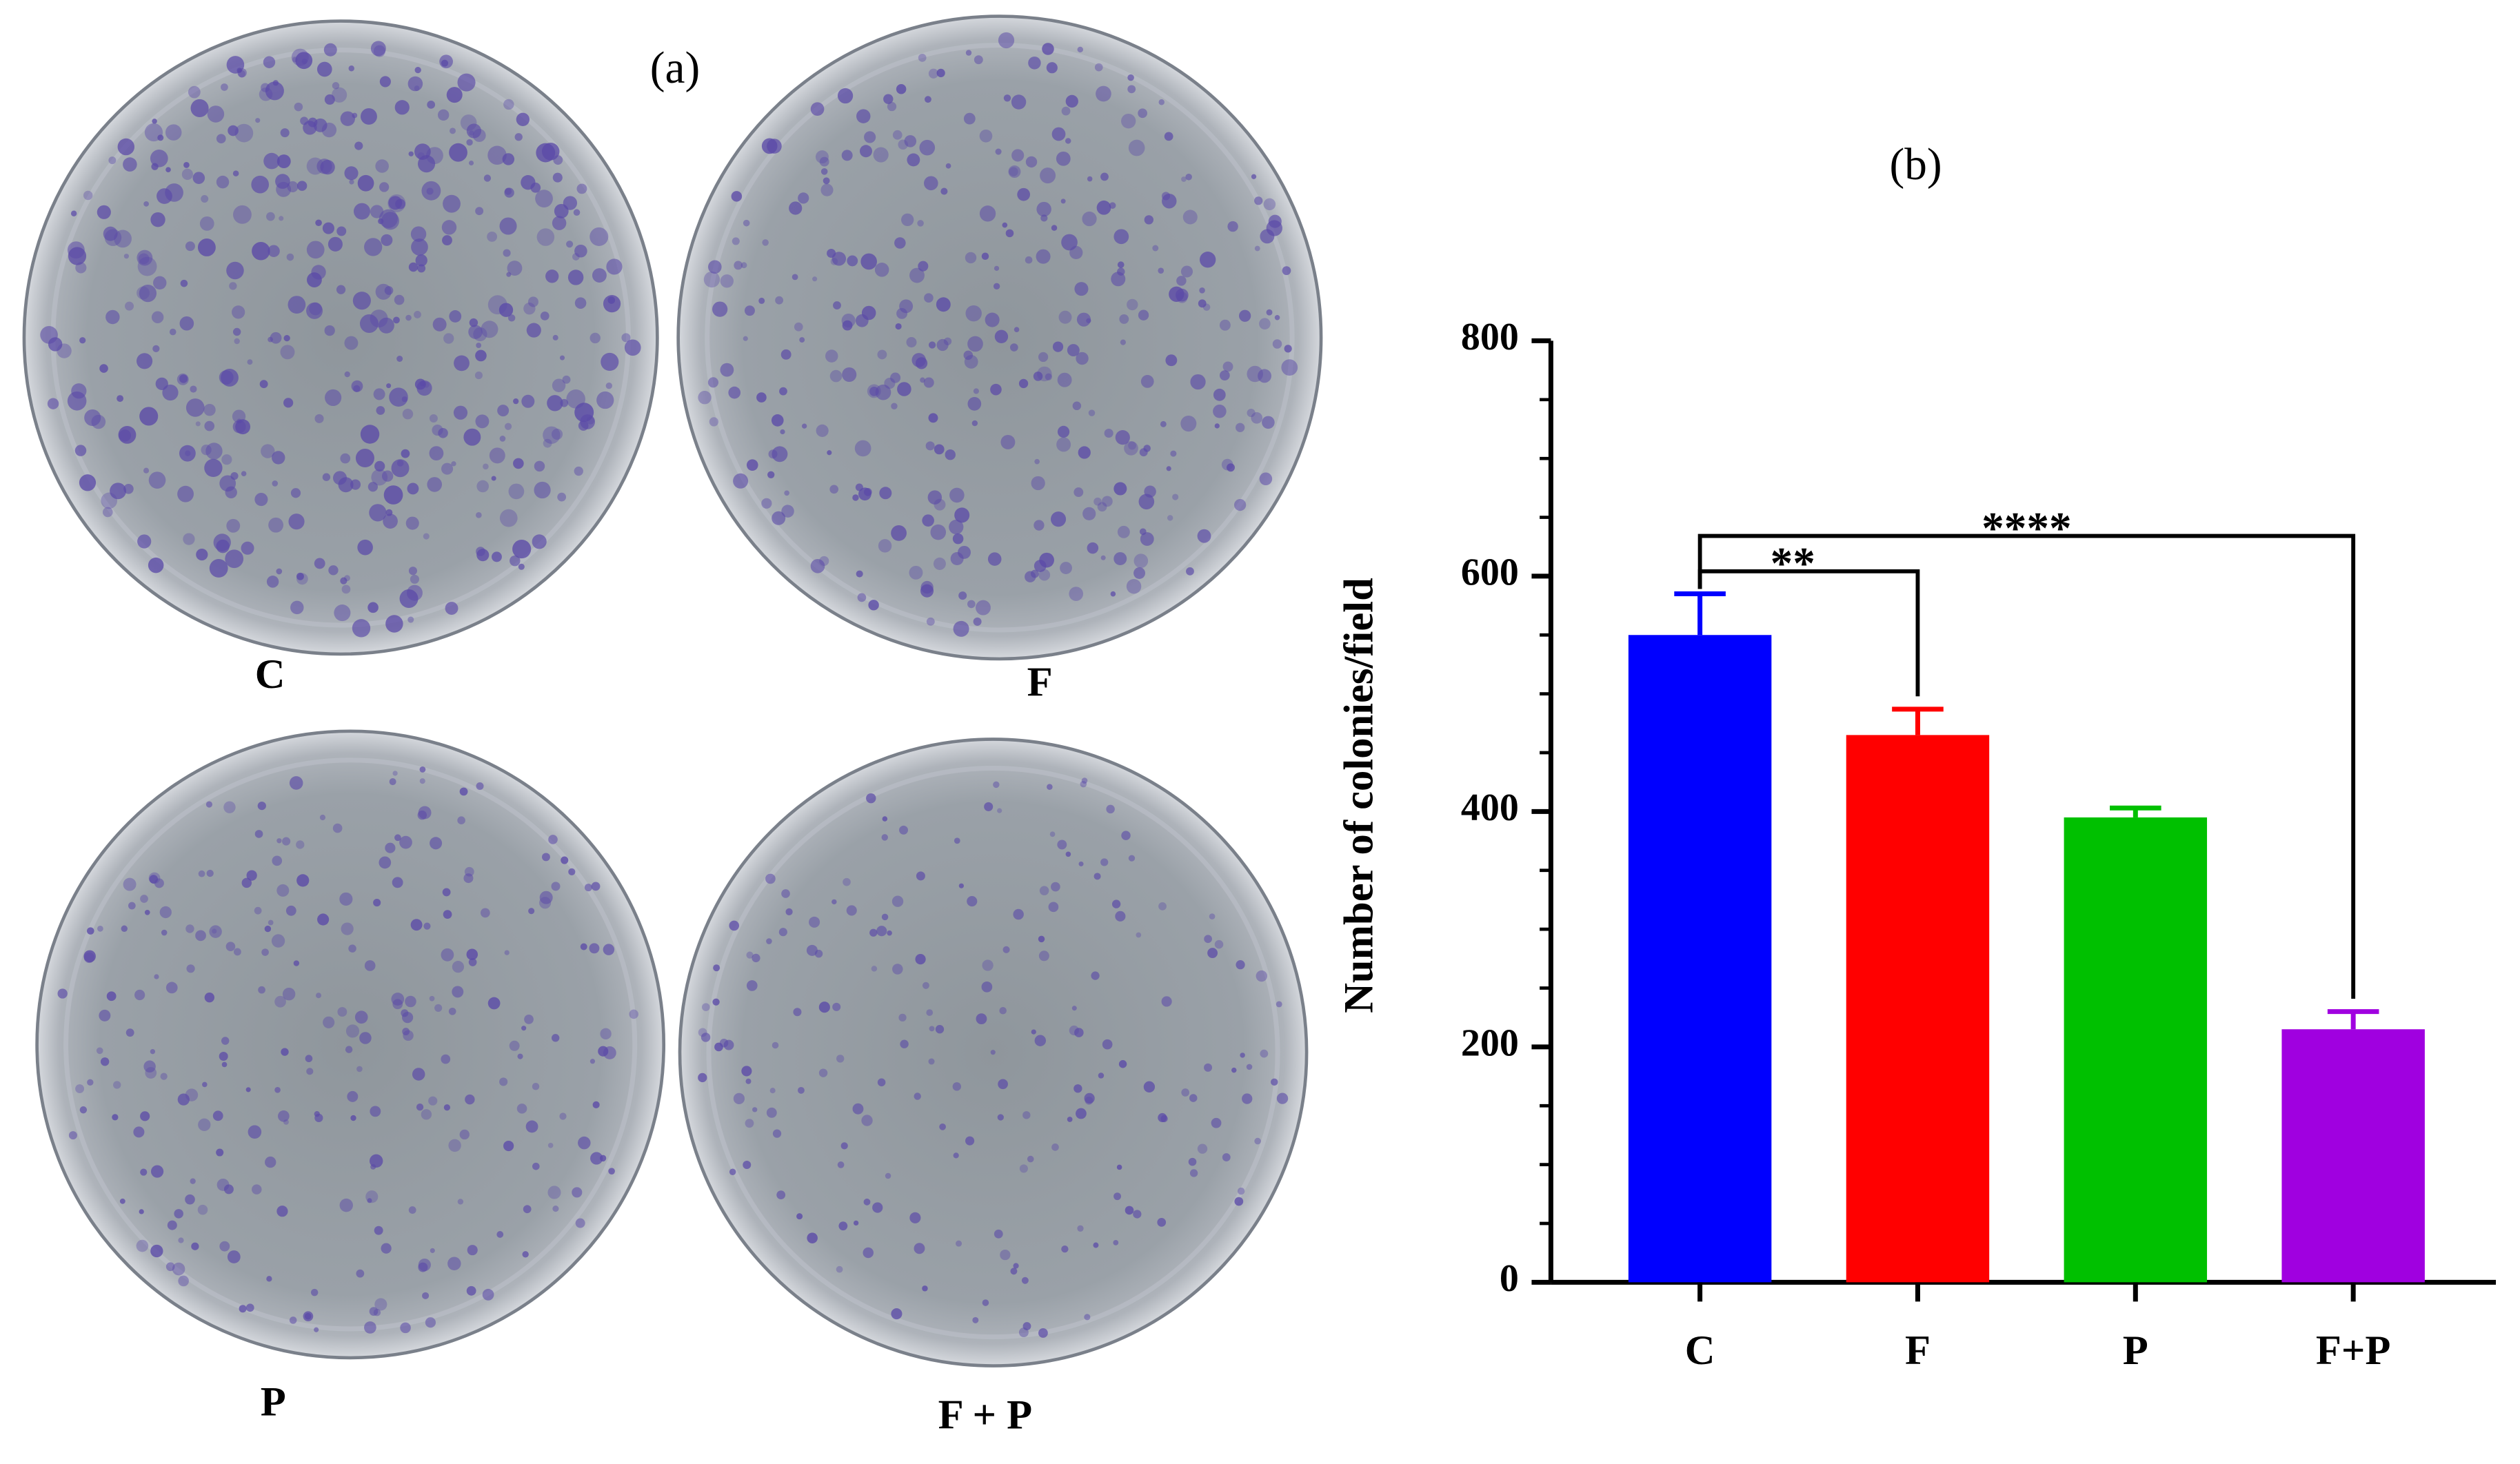  What do you see at coordinates (273, 1402) in the screenshot?
I see `plate-label: P` at bounding box center [273, 1402].